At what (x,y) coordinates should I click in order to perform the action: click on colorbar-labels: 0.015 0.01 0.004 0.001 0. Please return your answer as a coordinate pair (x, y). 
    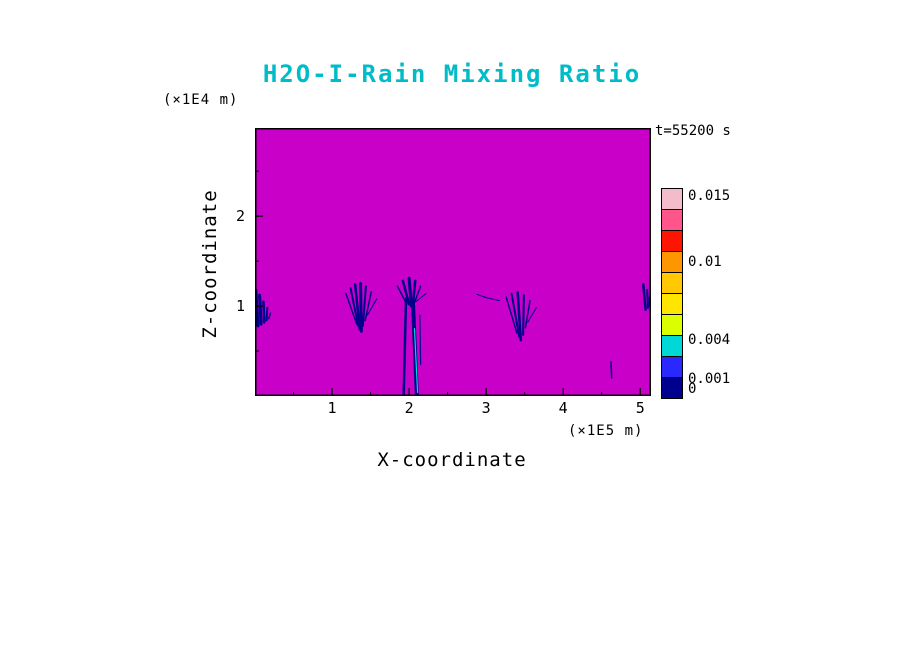
    Looking at the image, I should click on (723, 293).